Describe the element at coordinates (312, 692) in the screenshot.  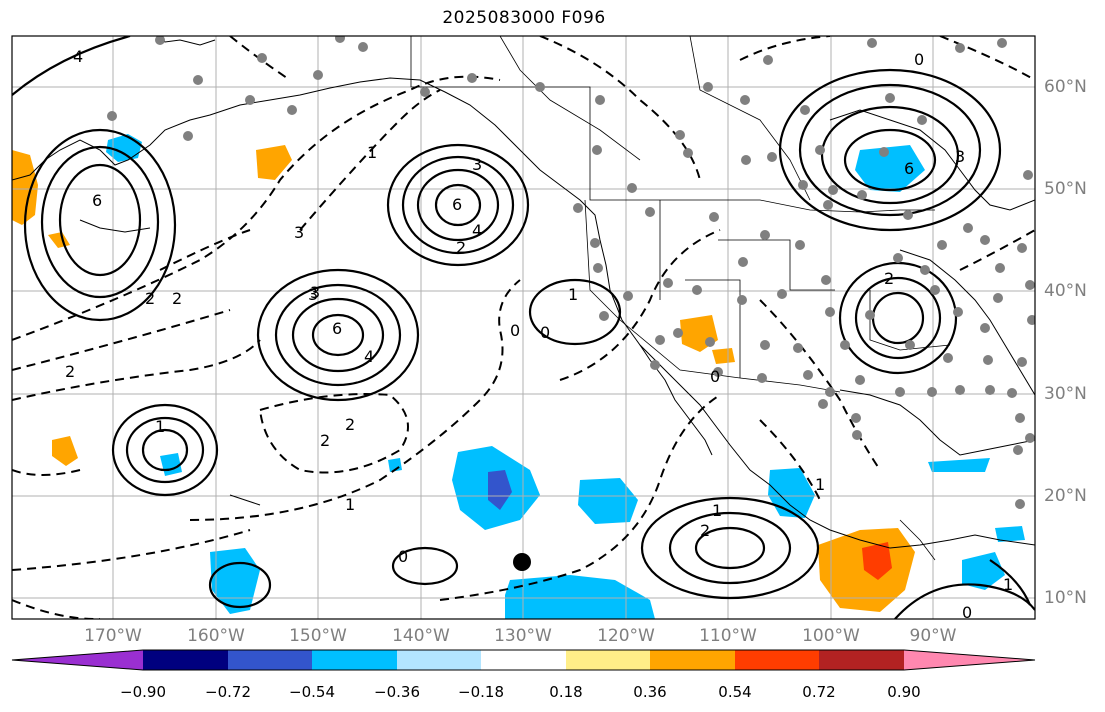
I see `colorbar-tick-label: −0.54` at that location.